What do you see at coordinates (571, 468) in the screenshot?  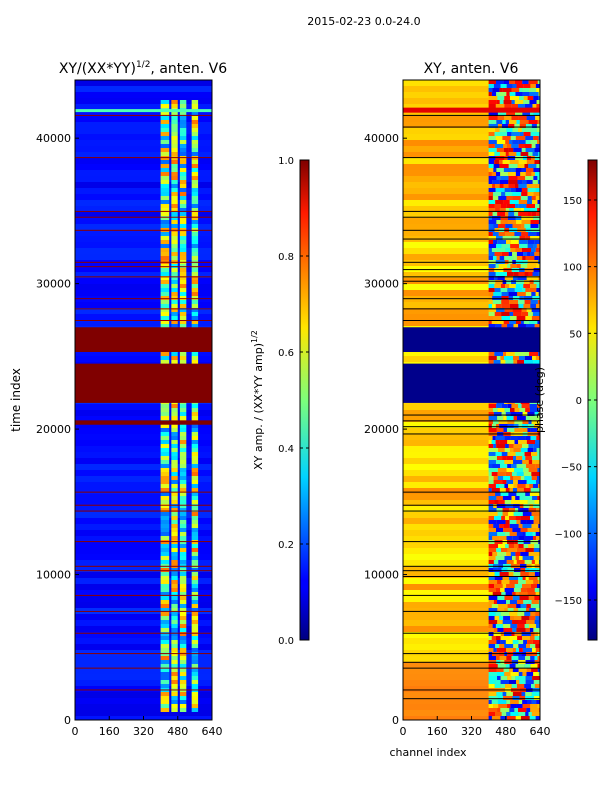 I see `right-cbar-tick-label: −50` at bounding box center [571, 468].